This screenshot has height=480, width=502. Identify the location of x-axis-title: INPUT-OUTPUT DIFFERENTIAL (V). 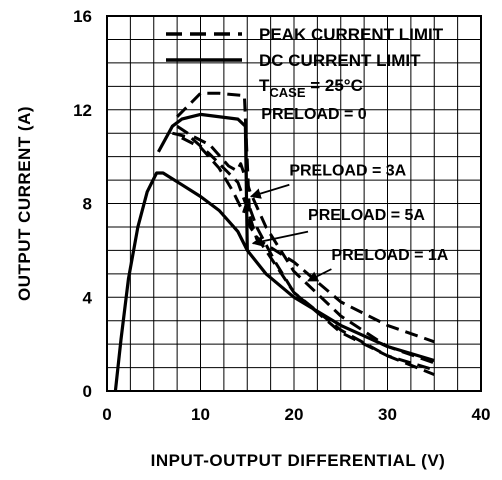
(298, 460).